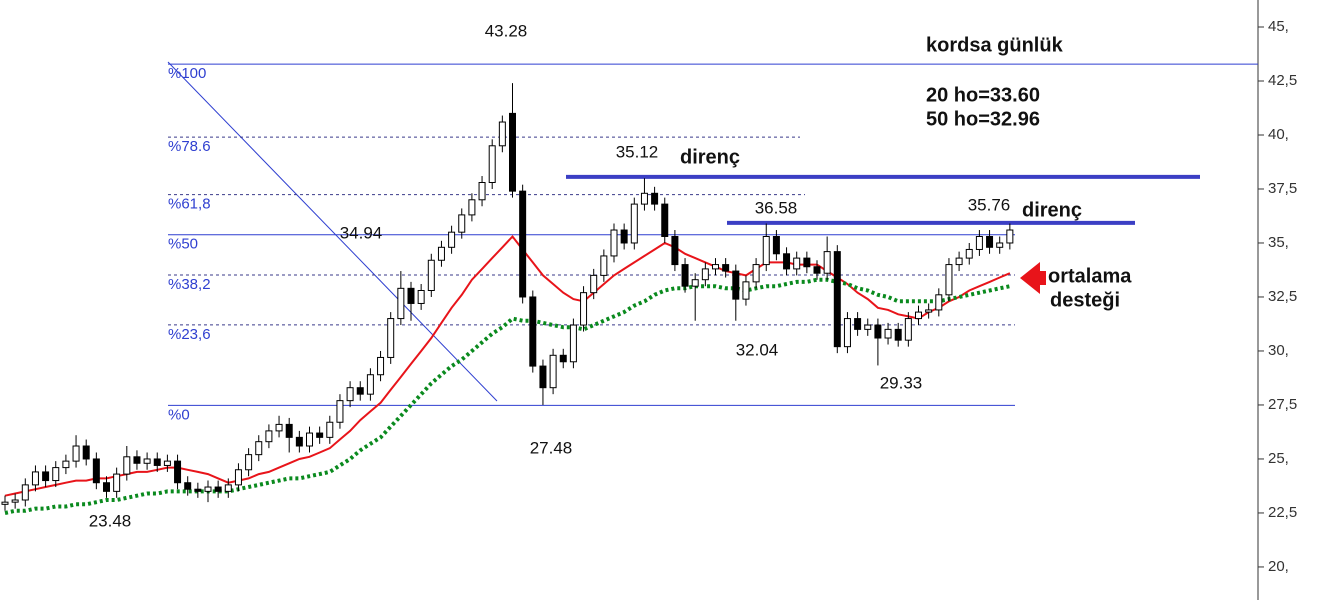 Image resolution: width=1322 pixels, height=600 pixels. What do you see at coordinates (1282, 404) in the screenshot?
I see `y-tick-label: 27,5` at bounding box center [1282, 404].